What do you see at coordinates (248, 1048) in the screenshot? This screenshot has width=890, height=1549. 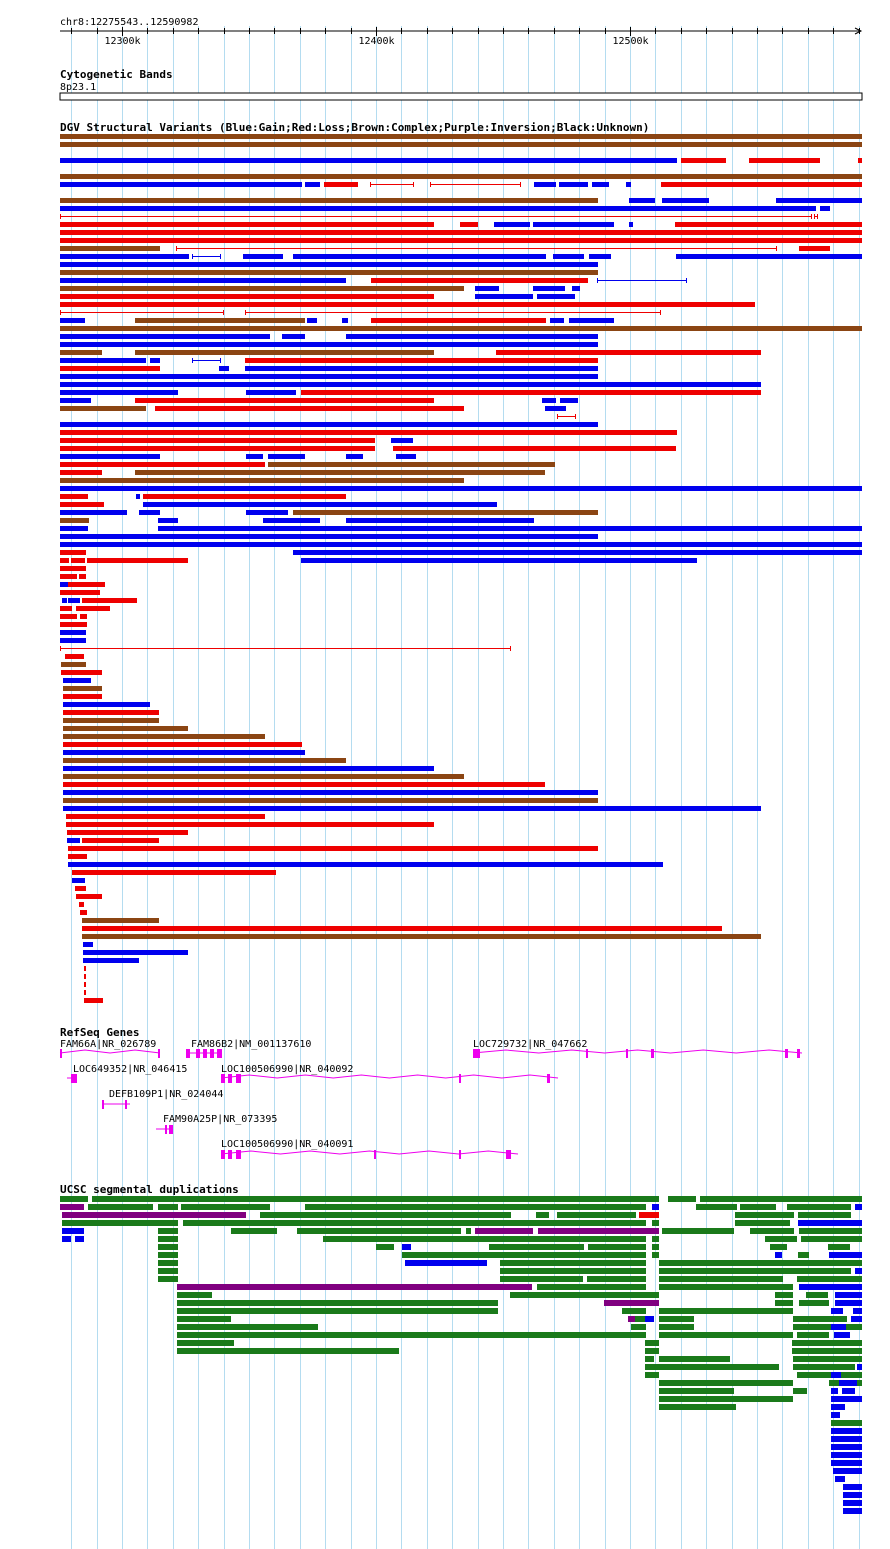 I see `gene-model: FAM86B2|NM_001137610` at bounding box center [248, 1048].